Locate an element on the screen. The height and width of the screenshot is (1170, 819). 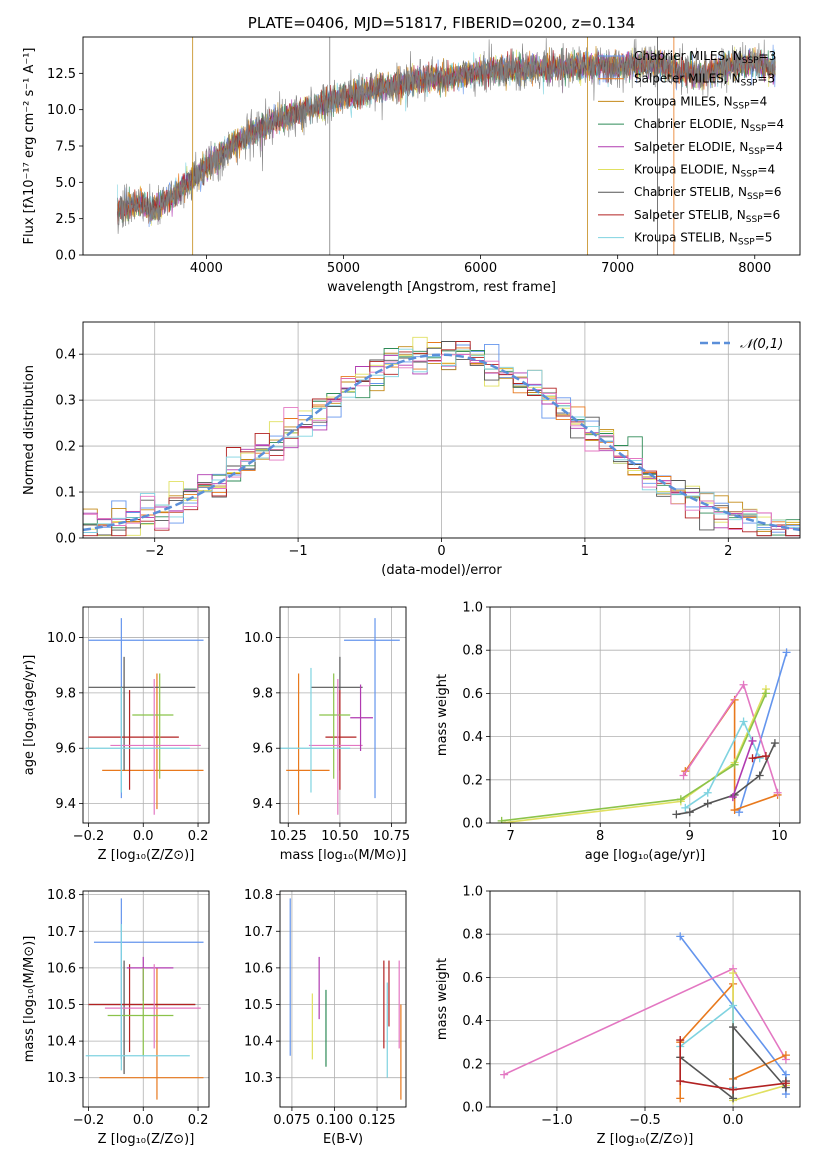
y-tick-label: 2.5 is located at coordinates (65, 219).